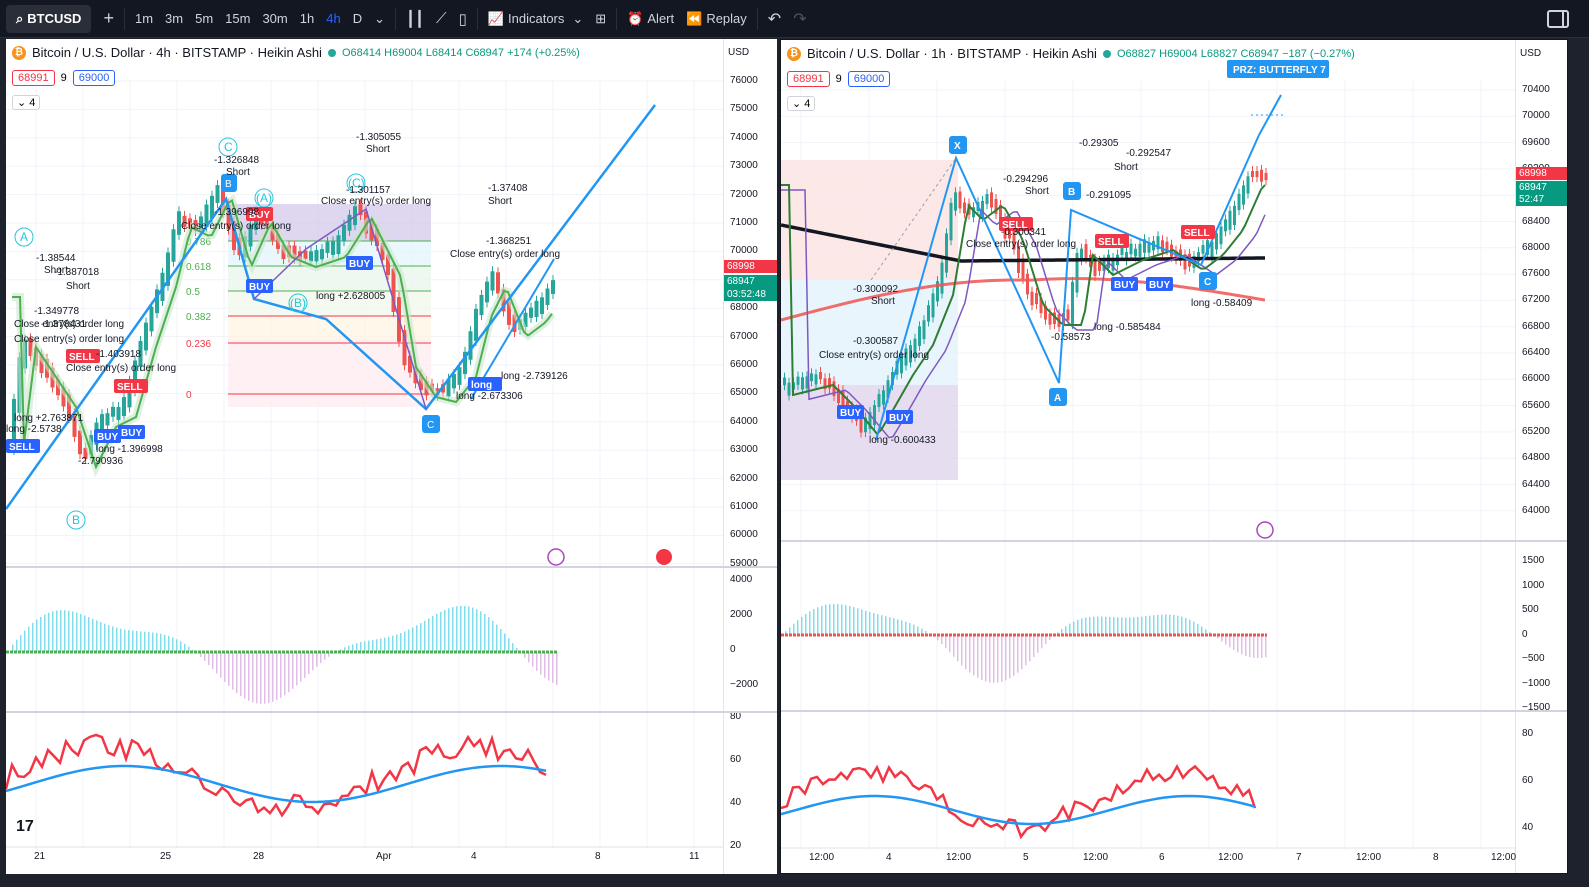  Describe the element at coordinates (535, 19) in the screenshot. I see `indicators-button: 📈 Indicators ⌄` at that location.